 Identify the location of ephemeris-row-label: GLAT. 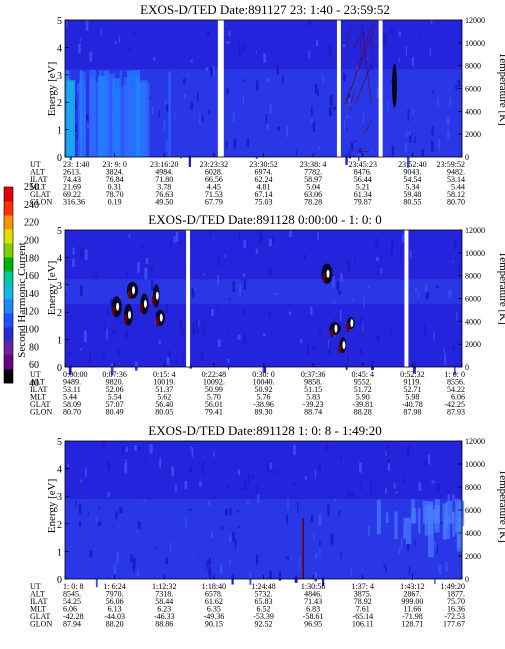
(40, 404).